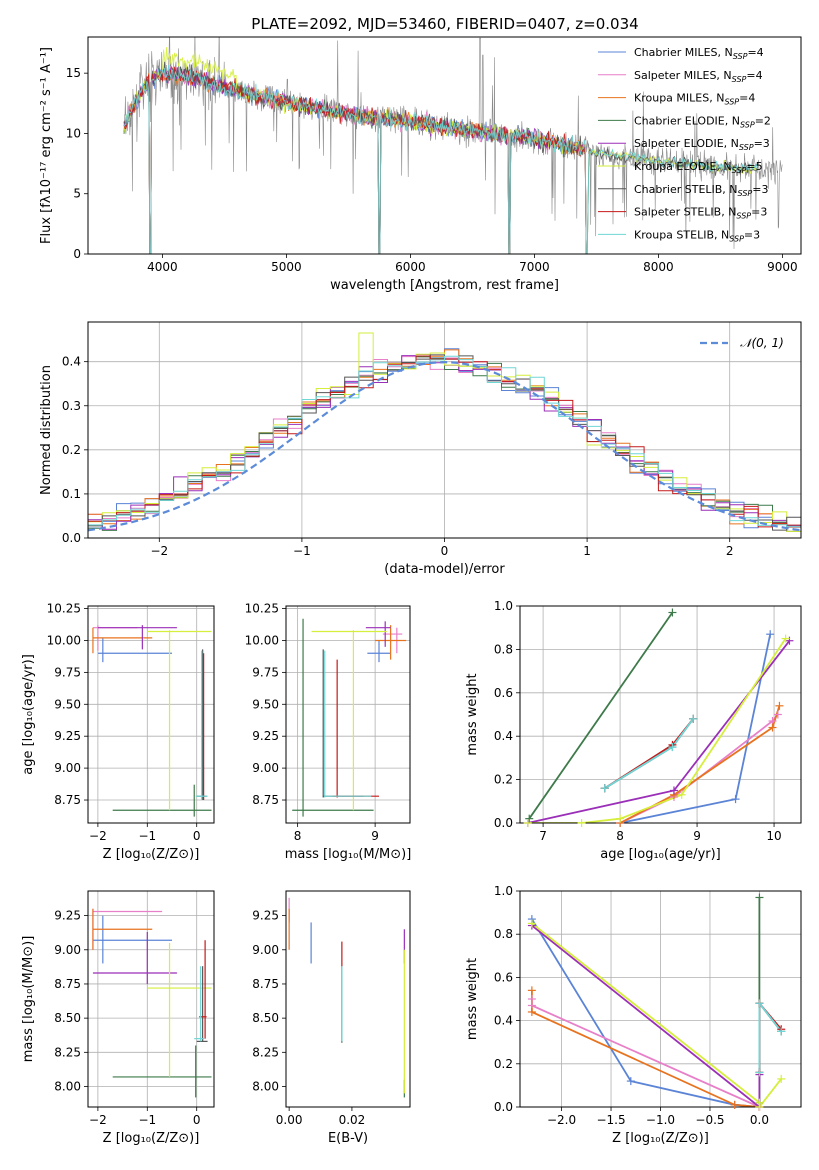 This screenshot has width=819, height=1170. I want to click on y-axis-label: age [log₁₀(age/yr)], so click(28, 714).